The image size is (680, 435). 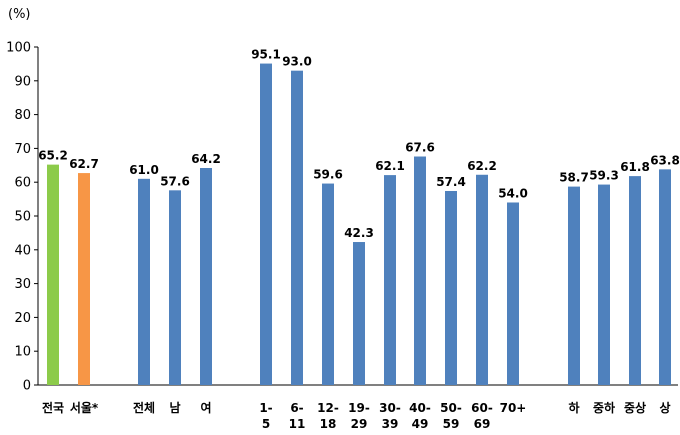 What do you see at coordinates (22, 81) in the screenshot?
I see `y-tick-label: 90` at bounding box center [22, 81].